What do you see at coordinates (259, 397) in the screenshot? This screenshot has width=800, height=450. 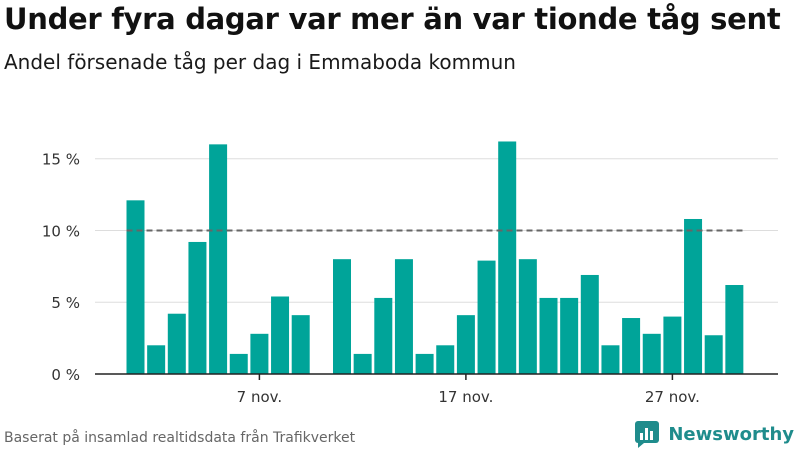 I see `x-tick-label: 7 nov.` at bounding box center [259, 397].